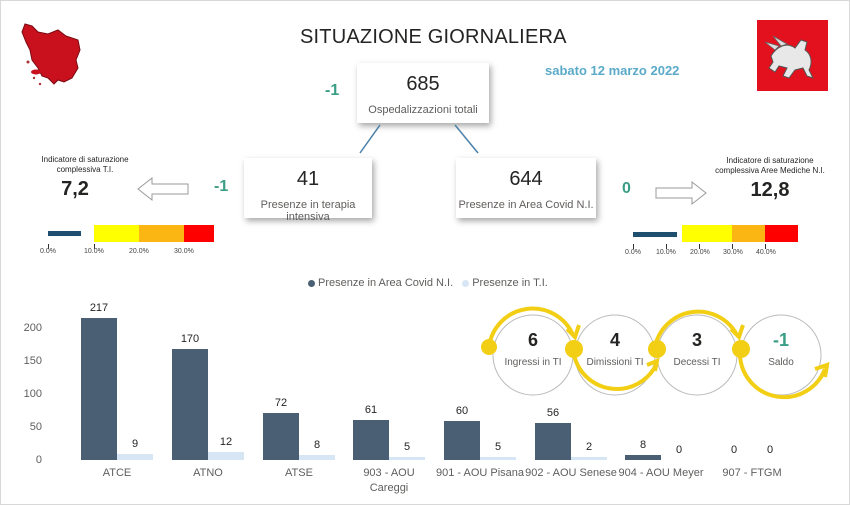  What do you see at coordinates (135, 444) in the screenshot?
I see `bar-value-label: 9` at bounding box center [135, 444].